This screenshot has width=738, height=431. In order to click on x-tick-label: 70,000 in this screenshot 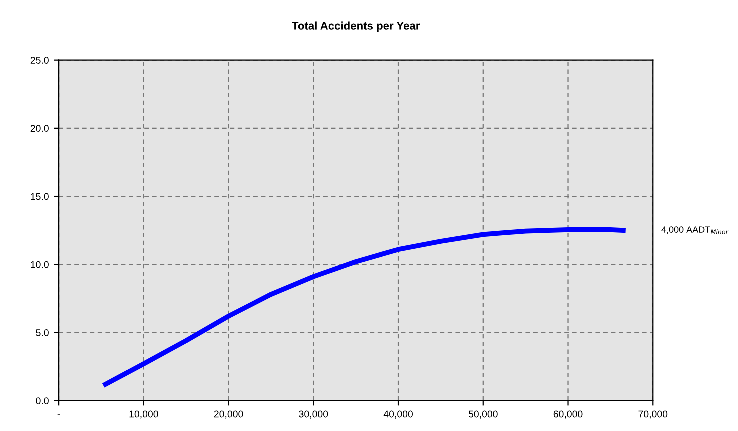, I will do `click(653, 414)`.